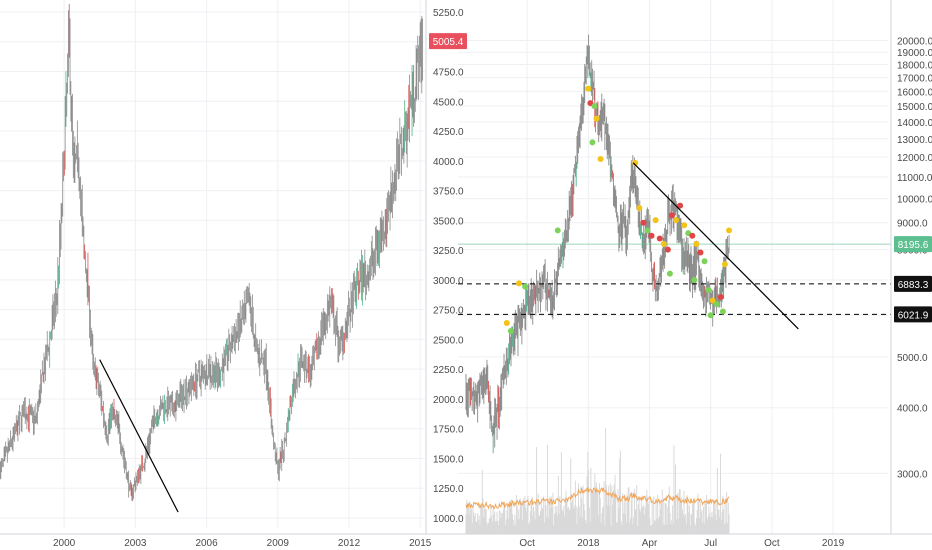 This screenshot has width=932, height=550. I want to click on right-y-tick-label: 4000.0, so click(912, 409).